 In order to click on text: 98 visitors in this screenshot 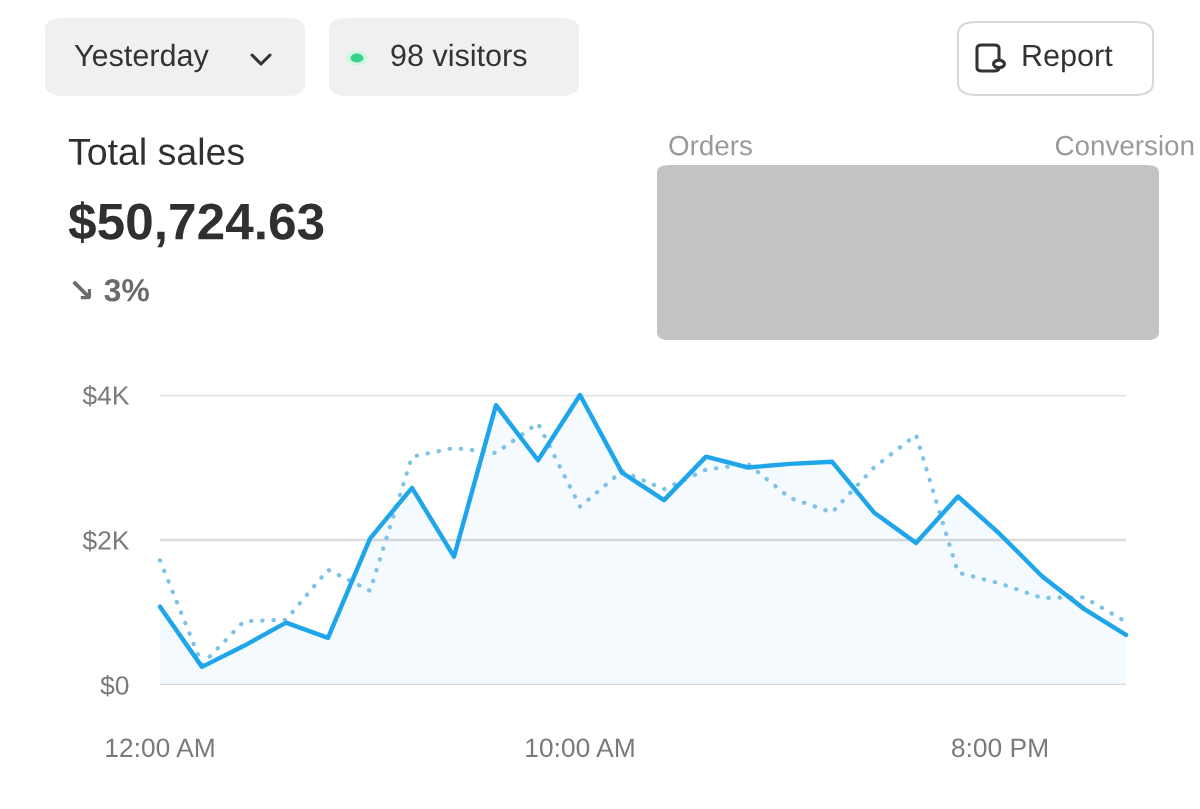, I will do `click(459, 55)`.